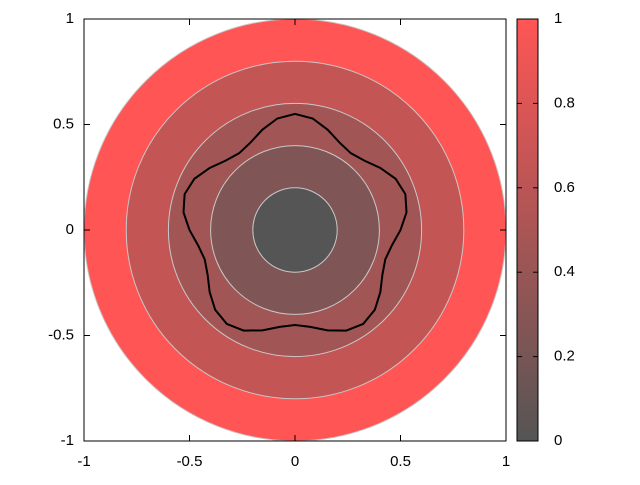 The height and width of the screenshot is (485, 640). Describe the element at coordinates (400, 461) in the screenshot. I see `x-tick-label: 0.5` at that location.